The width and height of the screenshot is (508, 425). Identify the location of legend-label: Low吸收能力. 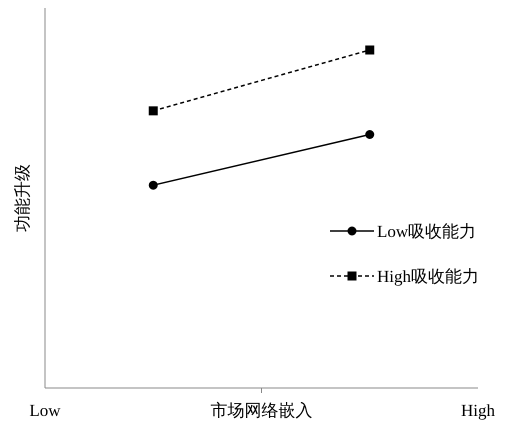
(426, 231).